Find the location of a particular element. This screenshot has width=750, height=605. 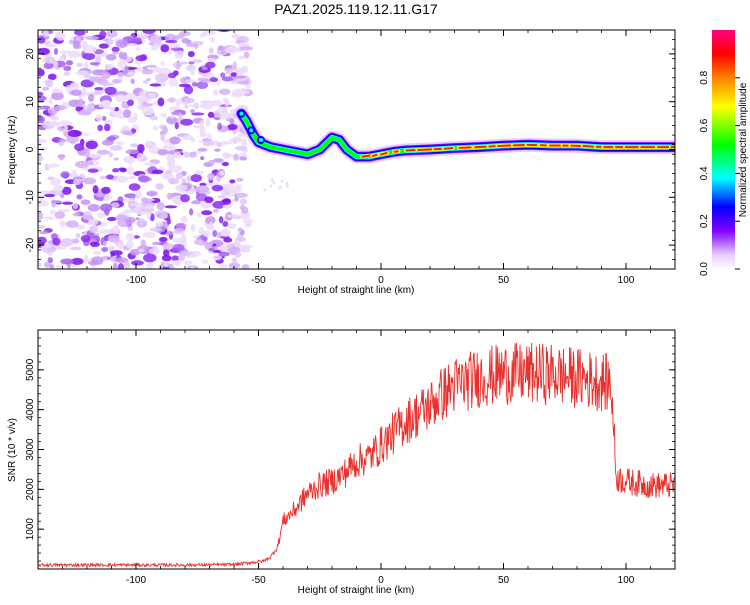

ridge-bubble is located at coordinates (251, 130).